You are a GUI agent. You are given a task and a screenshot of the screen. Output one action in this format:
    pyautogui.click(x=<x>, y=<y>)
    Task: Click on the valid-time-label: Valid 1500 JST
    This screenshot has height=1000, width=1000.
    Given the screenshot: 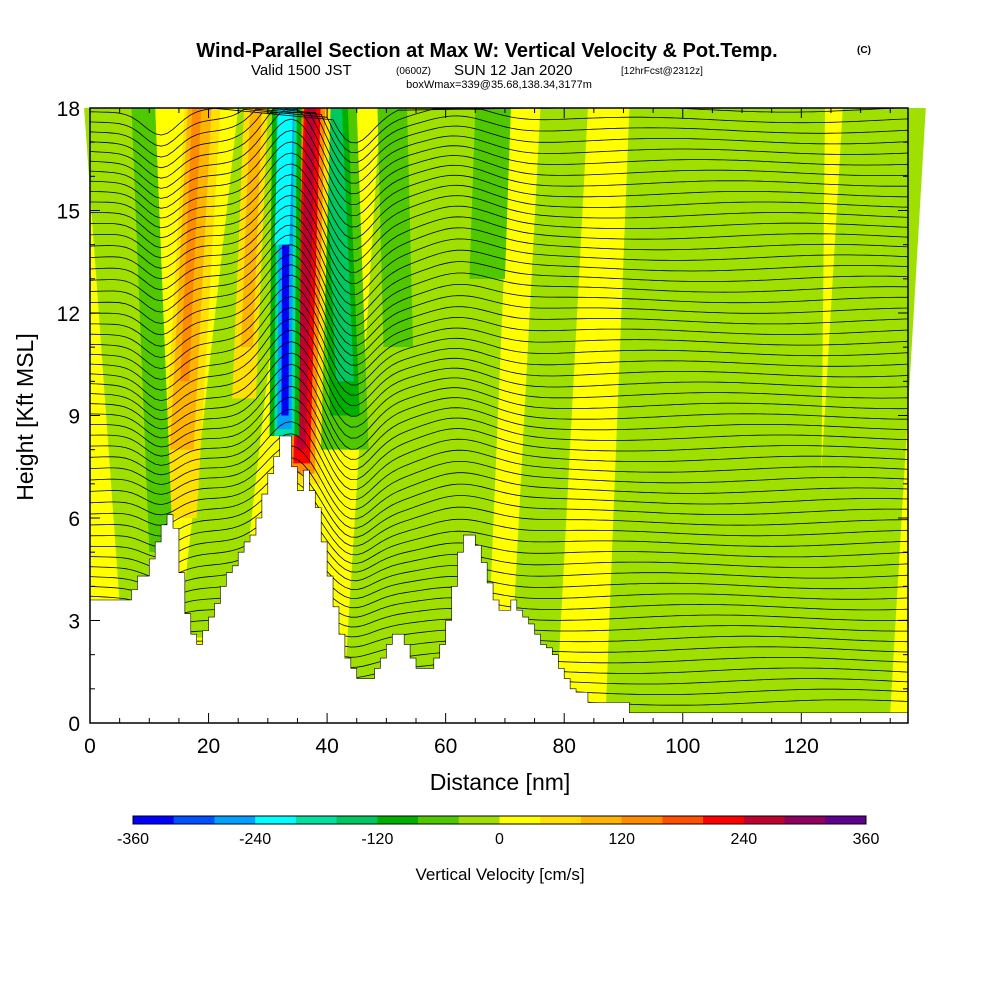 What is the action you would take?
    pyautogui.click(x=301, y=70)
    